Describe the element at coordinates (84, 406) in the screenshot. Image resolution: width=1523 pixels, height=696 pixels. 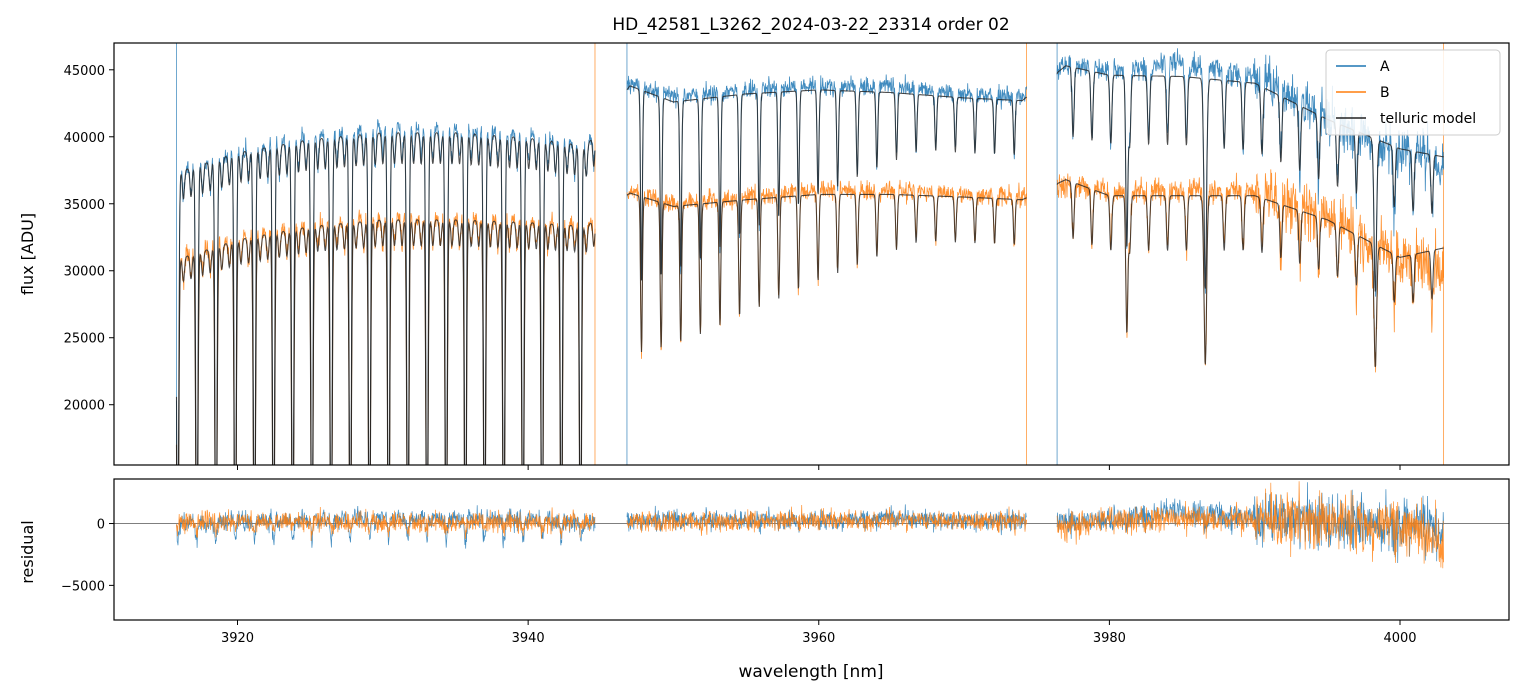
I see `flux-y-tick-label: 20000` at that location.